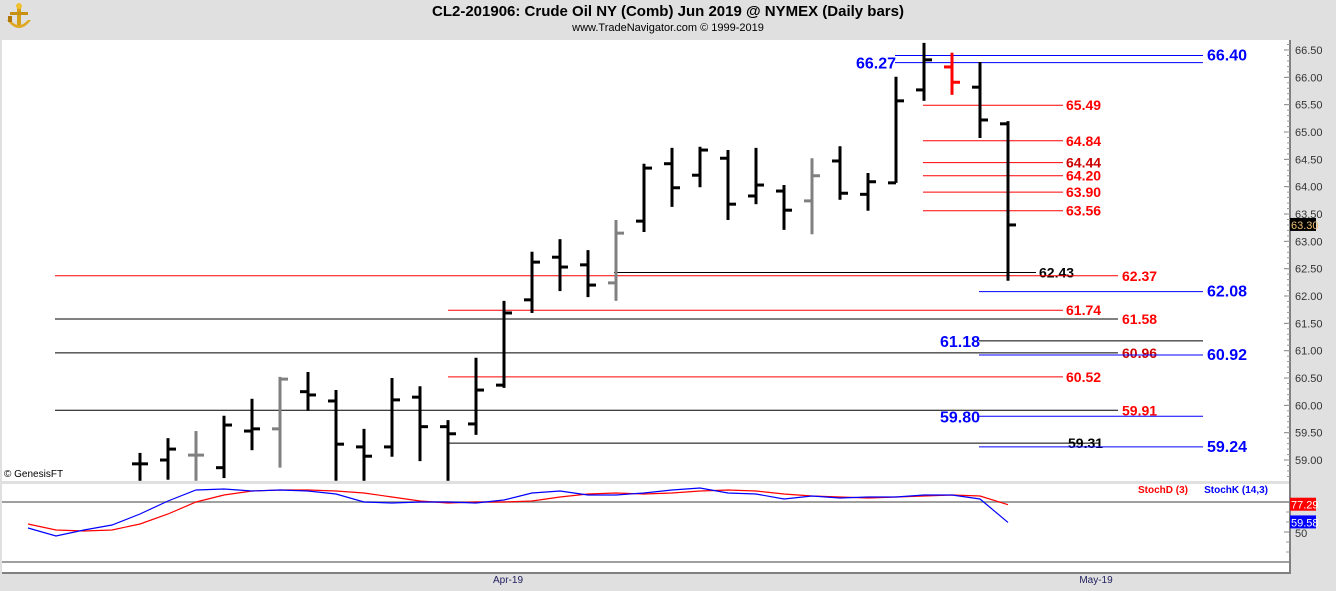  What do you see at coordinates (1083, 377) in the screenshot?
I see `level-label: 60.52` at bounding box center [1083, 377].